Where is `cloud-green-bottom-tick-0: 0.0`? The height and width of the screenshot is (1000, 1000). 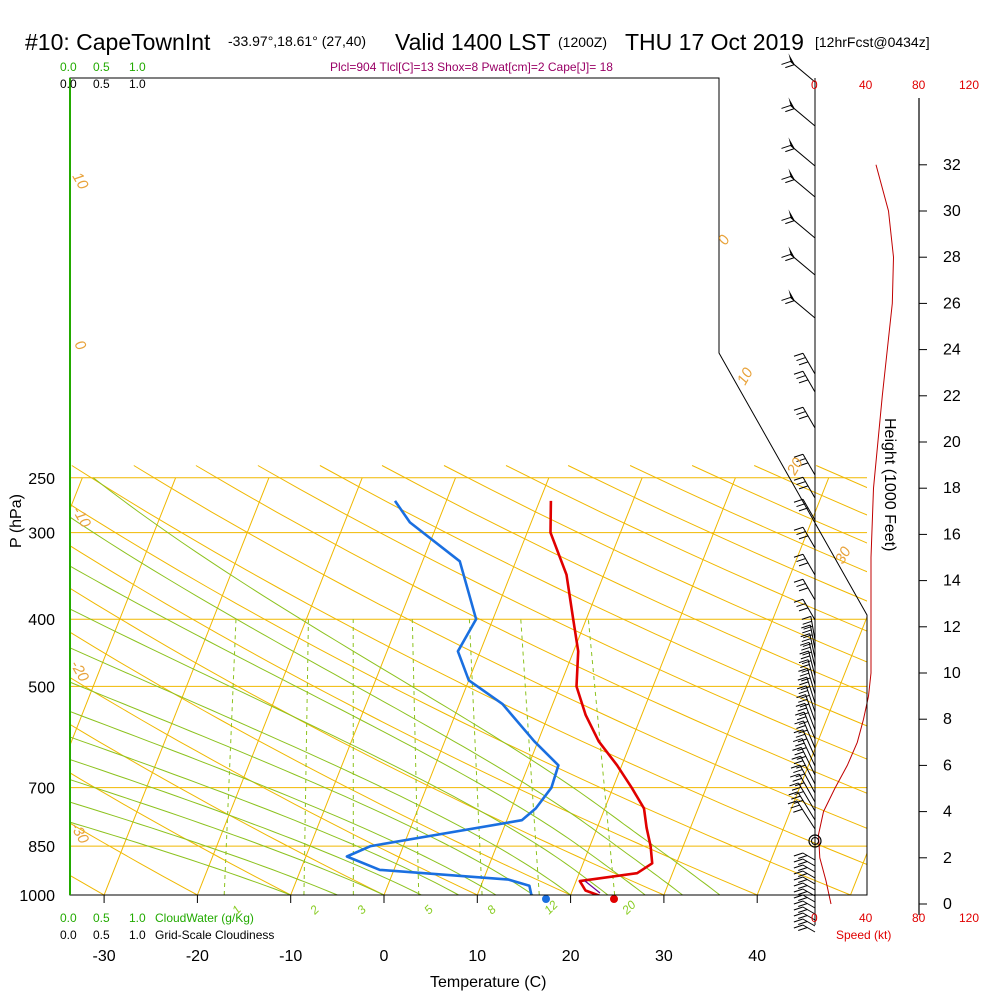 cloud-green-bottom-tick-0: 0.0 is located at coordinates (68, 918).